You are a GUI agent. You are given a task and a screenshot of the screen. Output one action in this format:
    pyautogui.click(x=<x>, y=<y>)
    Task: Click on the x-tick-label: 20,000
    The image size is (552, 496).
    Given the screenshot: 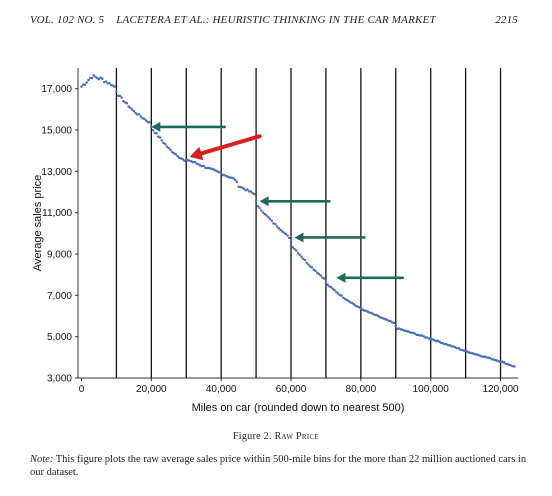 What is the action you would take?
    pyautogui.click(x=151, y=389)
    